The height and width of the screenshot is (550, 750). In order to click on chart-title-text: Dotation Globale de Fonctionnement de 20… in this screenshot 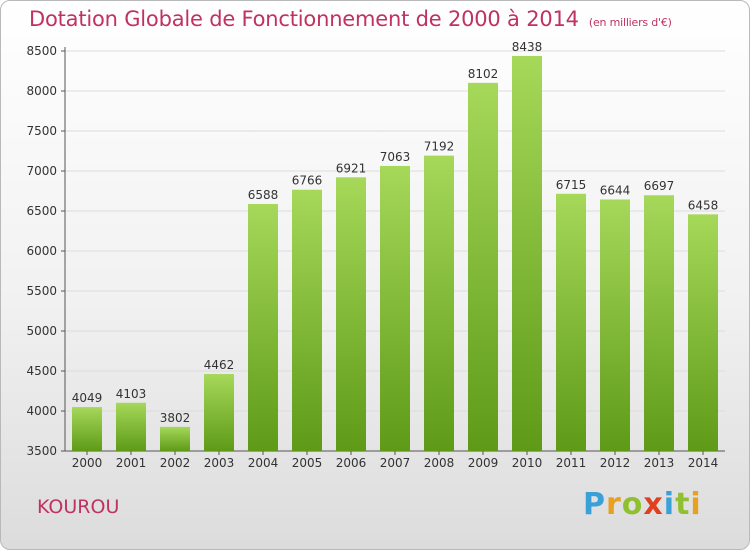, I will do `click(304, 19)`.